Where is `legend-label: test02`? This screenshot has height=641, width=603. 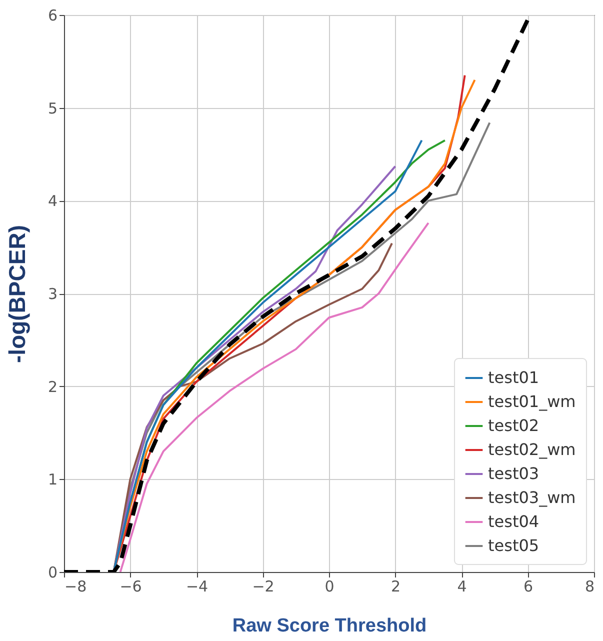 legend-label: test02 is located at coordinates (514, 425).